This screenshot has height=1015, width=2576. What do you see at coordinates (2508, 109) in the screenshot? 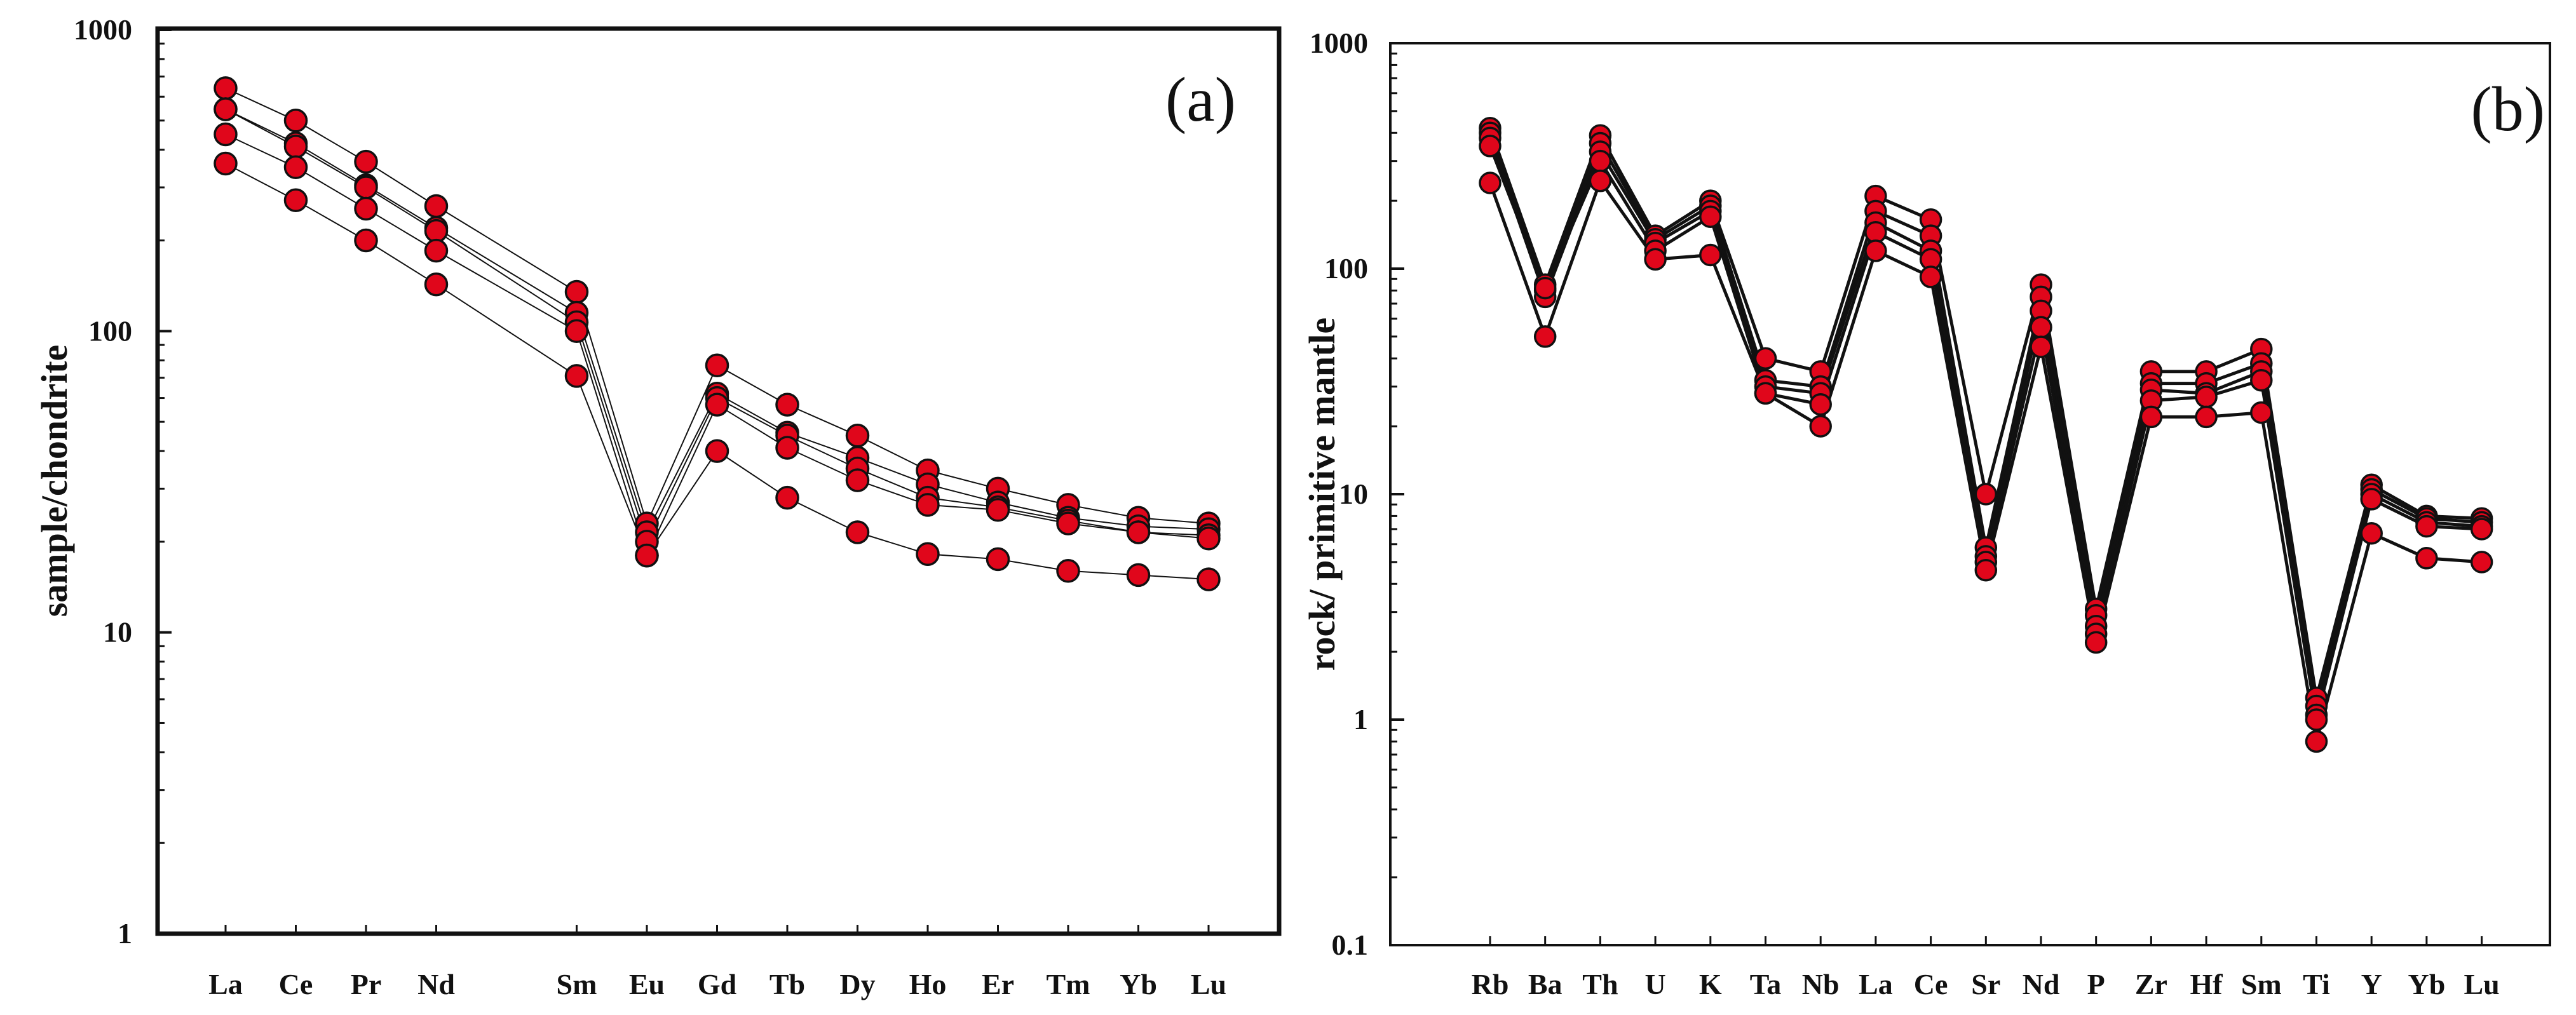
I see `panel-b-label: (b)` at bounding box center [2508, 109].